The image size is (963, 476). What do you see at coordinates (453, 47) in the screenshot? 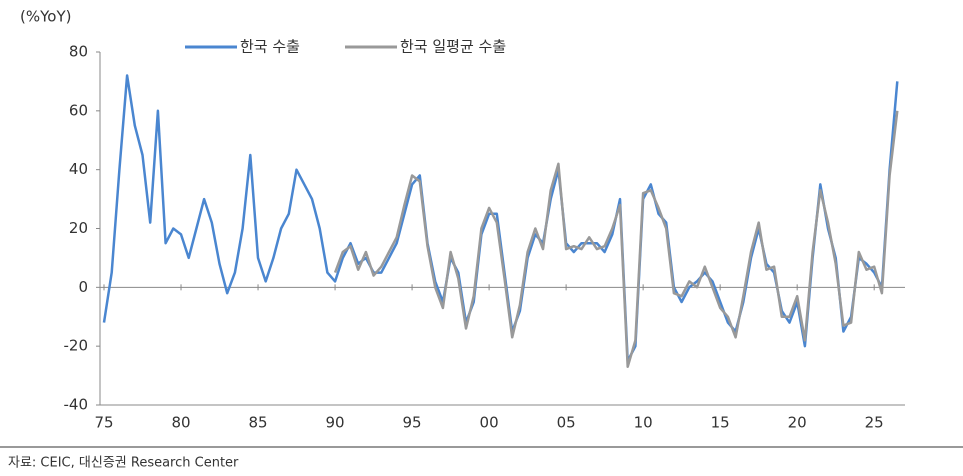
I see `legend-label: 한국 일평균 수출` at bounding box center [453, 47].